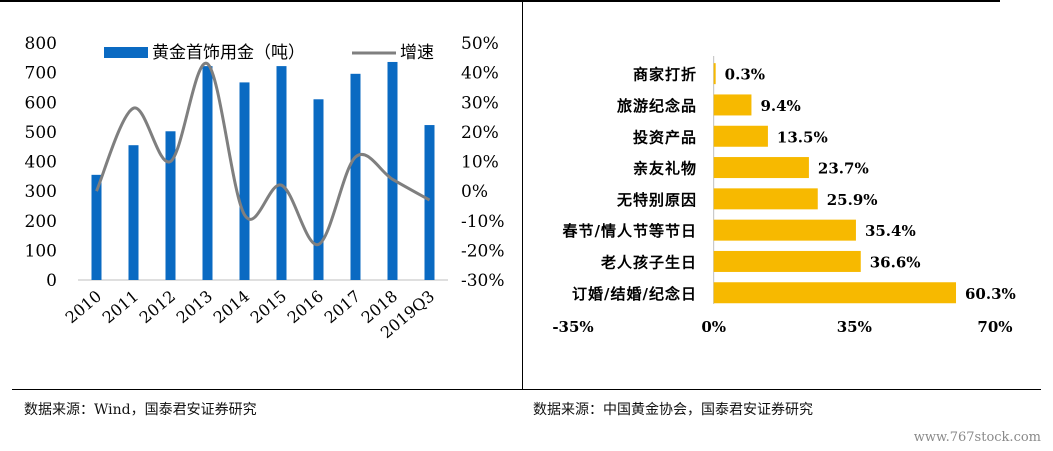  I want to click on y-right-tick-label: -10%, so click(483, 222).